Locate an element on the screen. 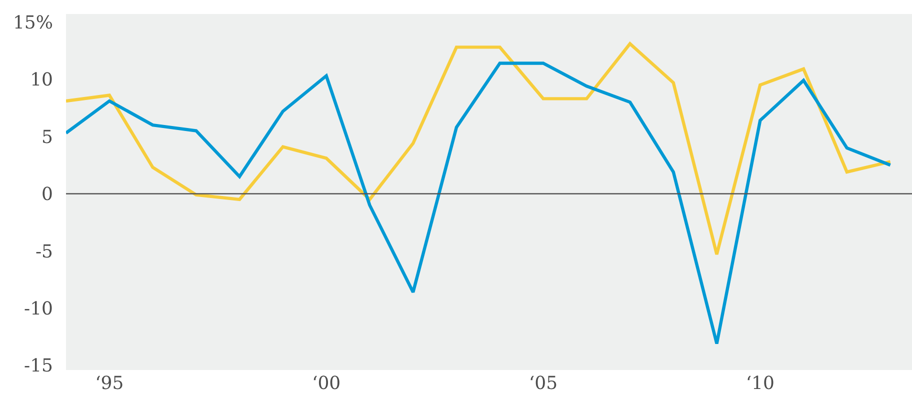 This screenshot has height=401, width=912. y-tick-label: 15% is located at coordinates (32, 23).